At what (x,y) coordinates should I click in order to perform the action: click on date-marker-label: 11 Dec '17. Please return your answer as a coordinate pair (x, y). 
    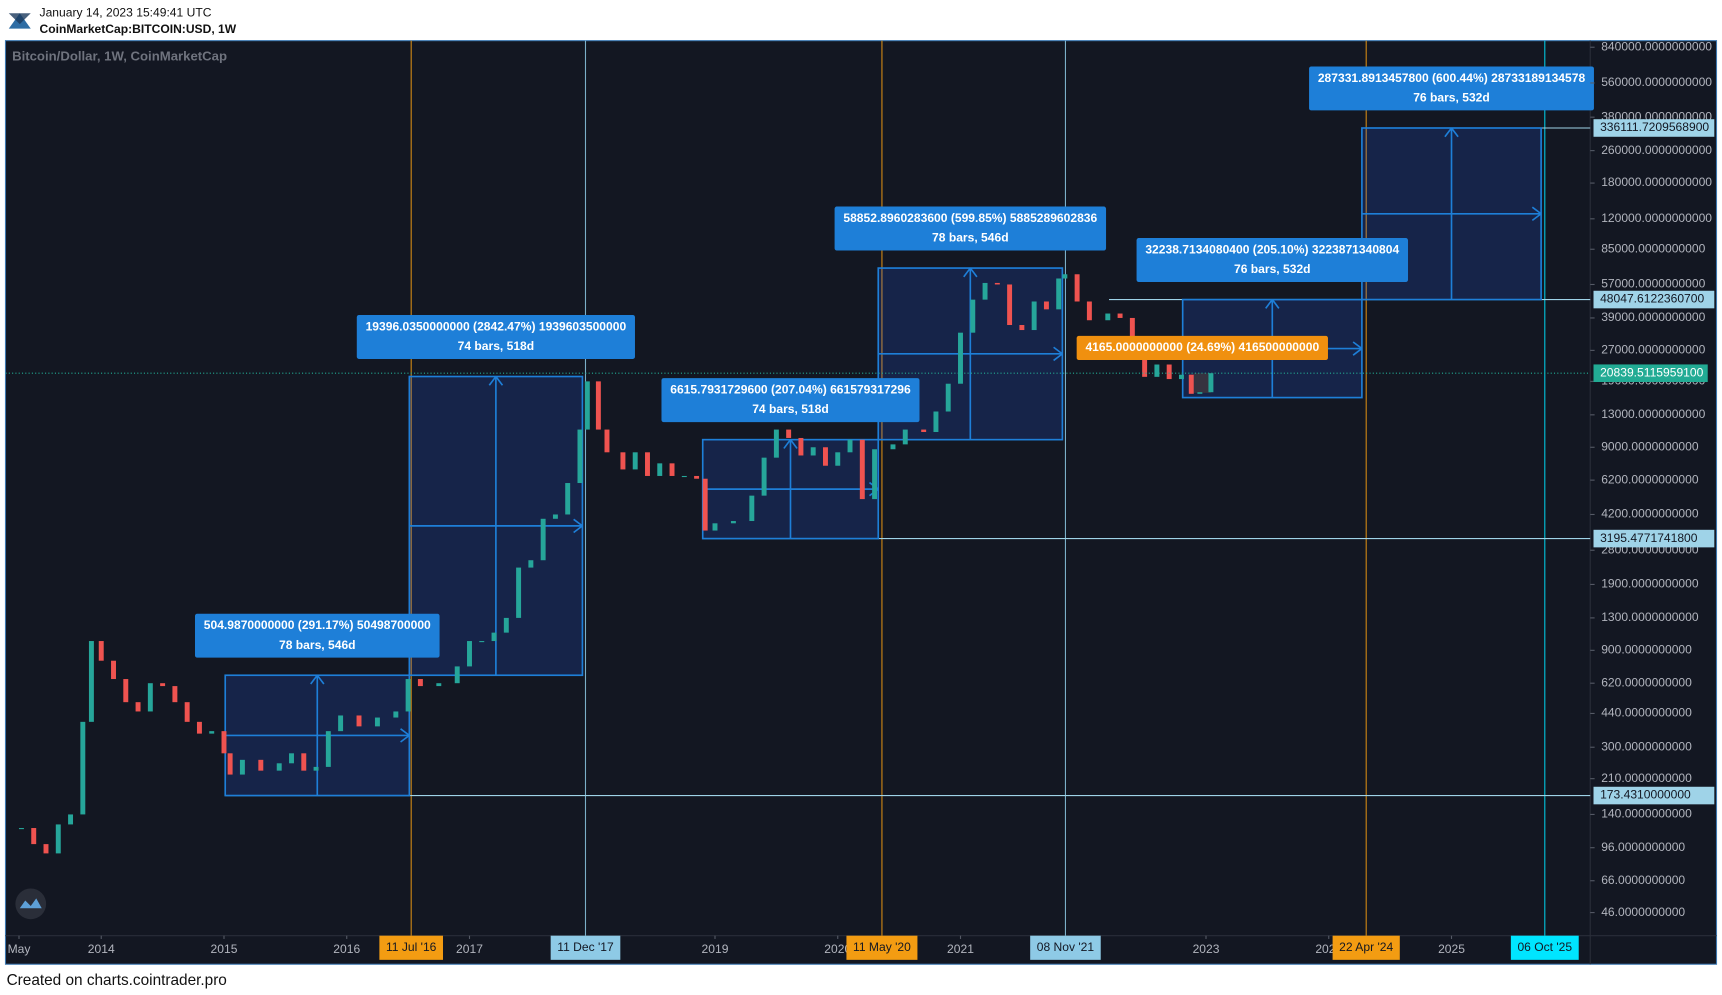
    Looking at the image, I should click on (585, 947).